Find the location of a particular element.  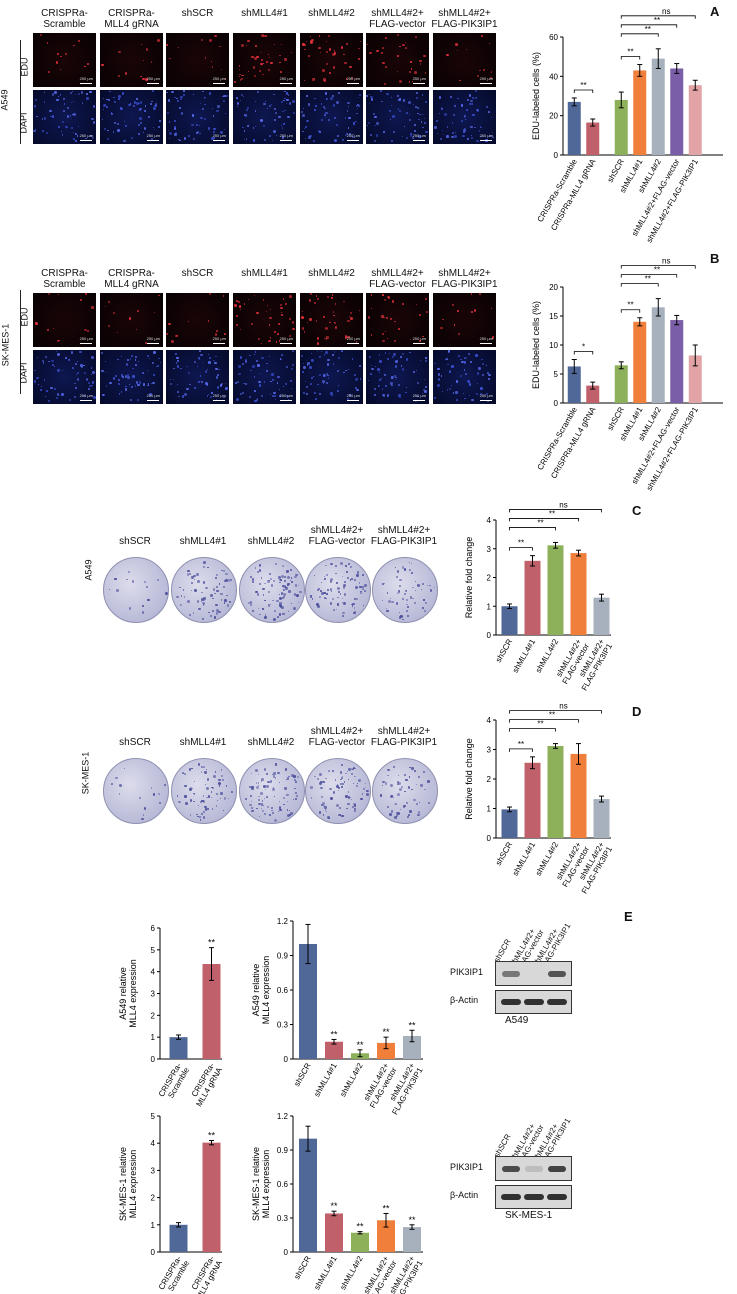

row-divider is located at coordinates (20, 92).